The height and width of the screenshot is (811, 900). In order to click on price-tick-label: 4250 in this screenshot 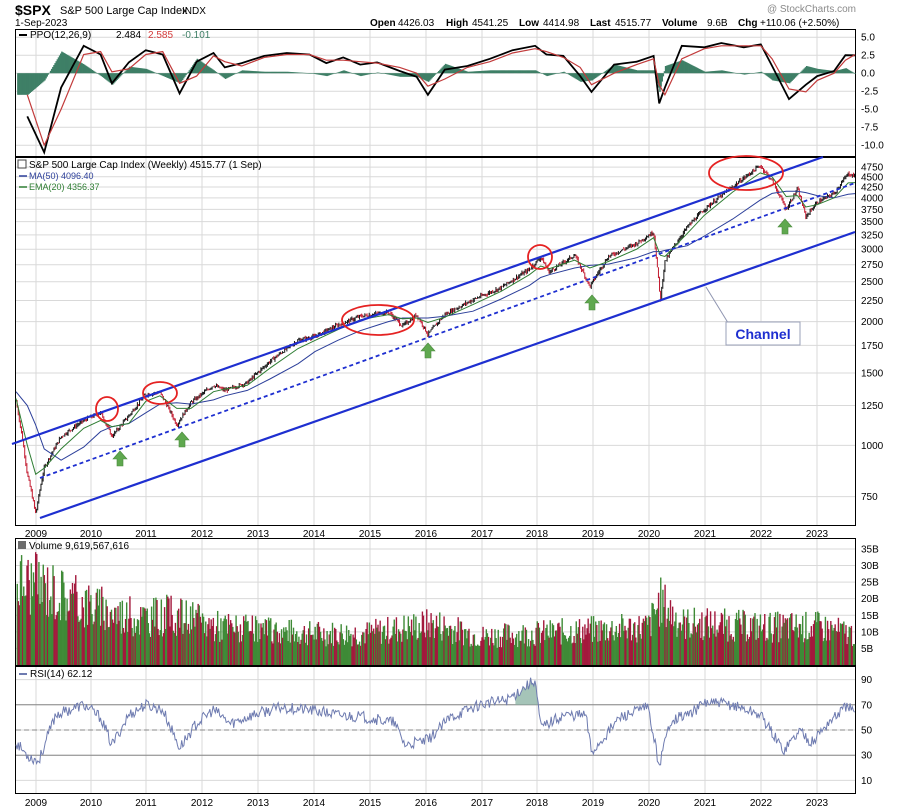, I will do `click(872, 188)`.